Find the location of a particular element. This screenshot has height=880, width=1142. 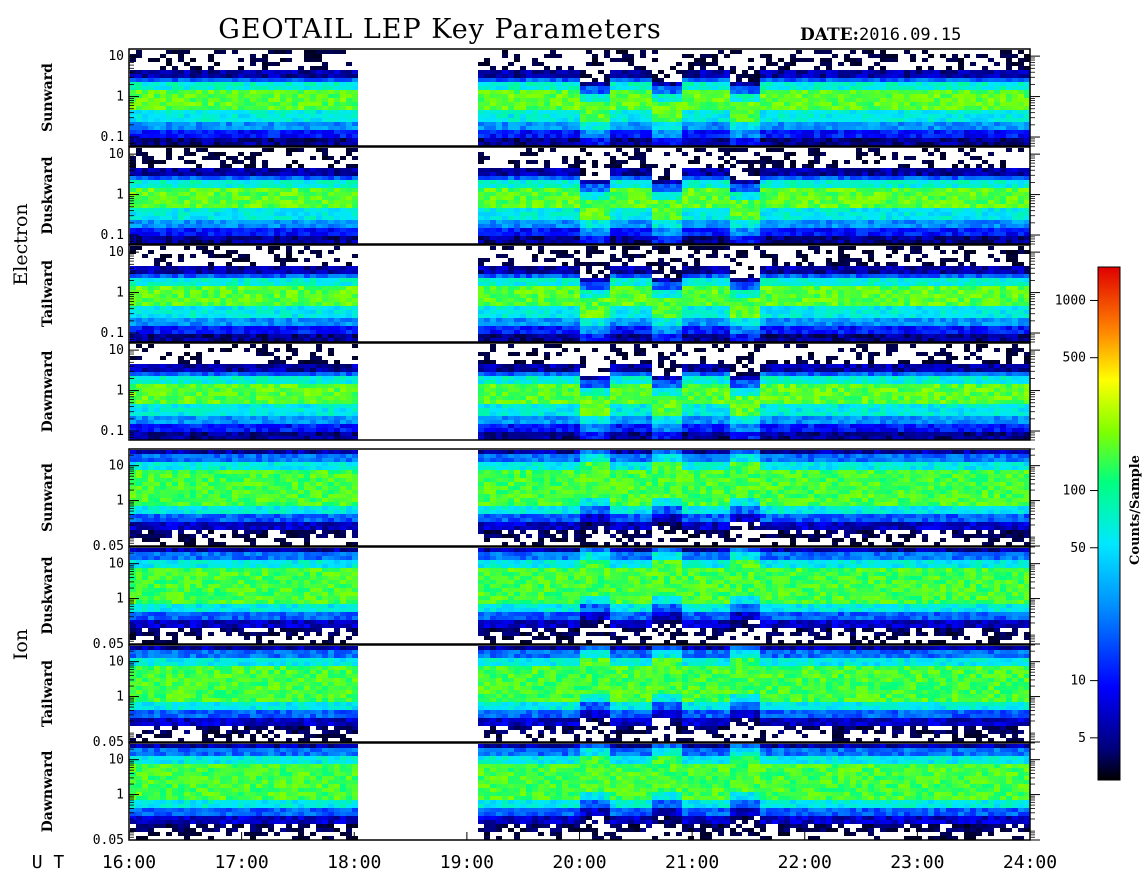

x-tick-label: 18:00 is located at coordinates (354, 862).